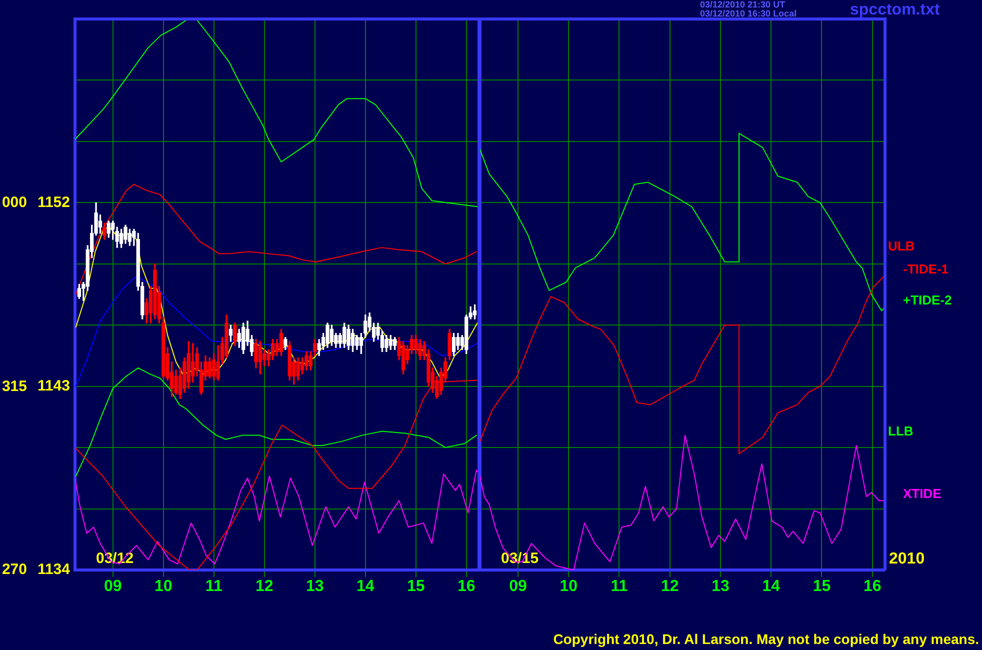  I want to click on series-label: -TIDE-1, so click(925, 269).